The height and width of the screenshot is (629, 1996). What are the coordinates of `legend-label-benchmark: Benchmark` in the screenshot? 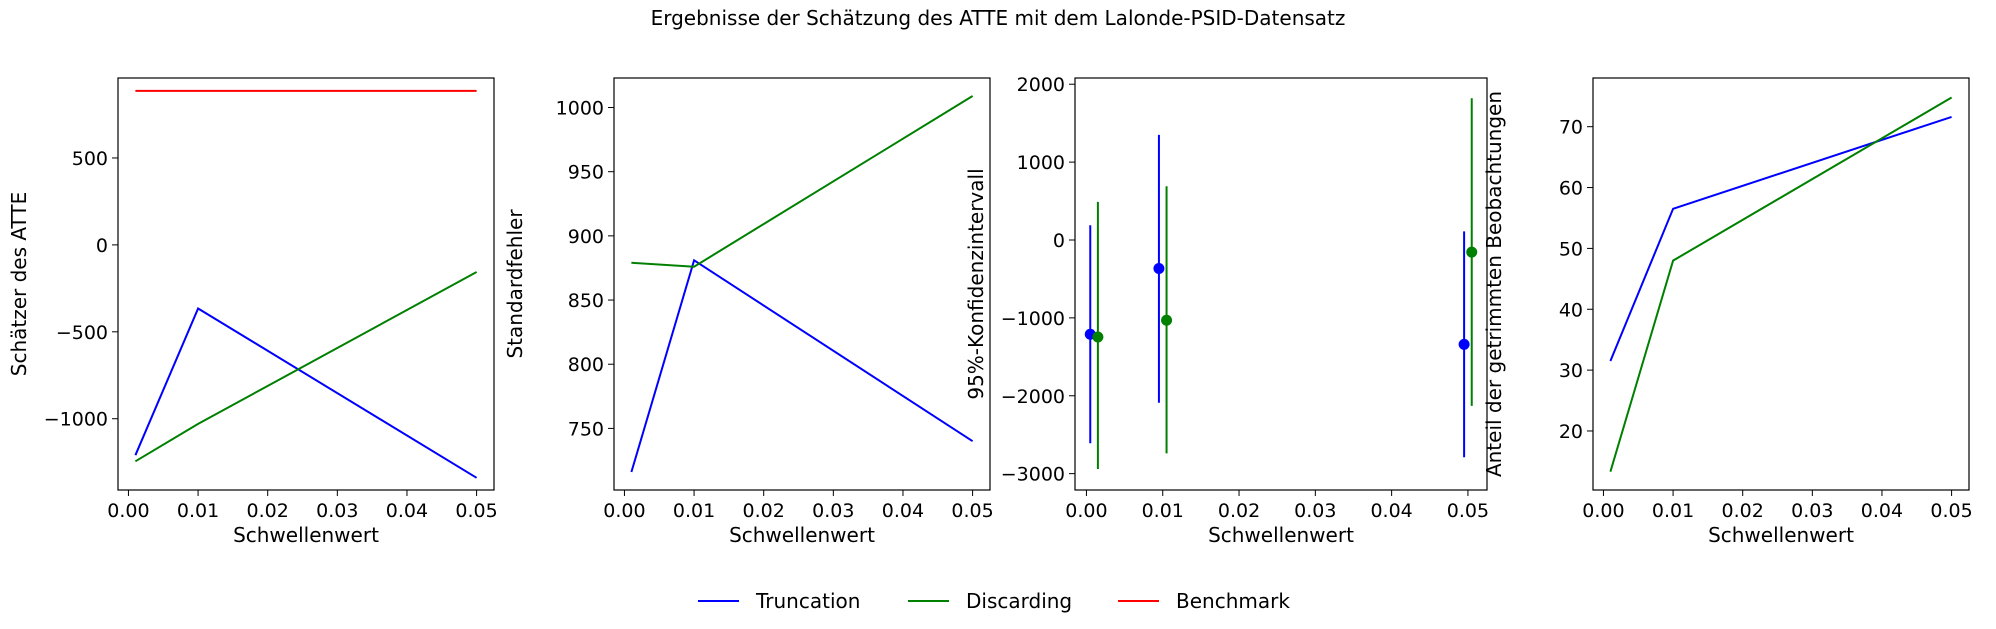 It's located at (1233, 601).